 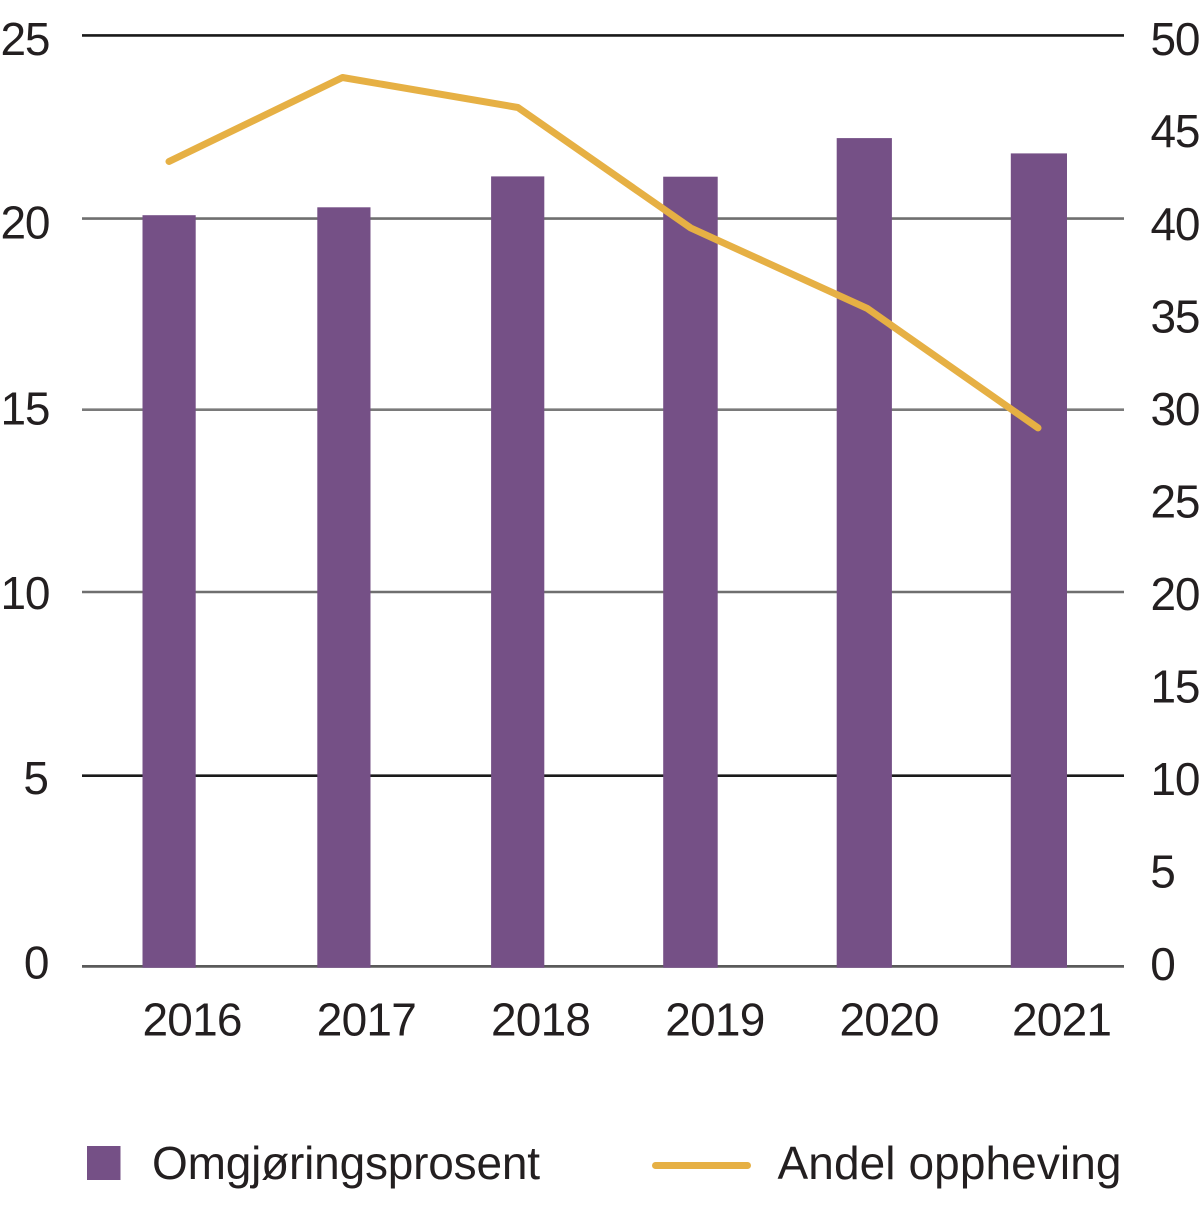 I want to click on svg-text: 2018, so click(x=541, y=1019).